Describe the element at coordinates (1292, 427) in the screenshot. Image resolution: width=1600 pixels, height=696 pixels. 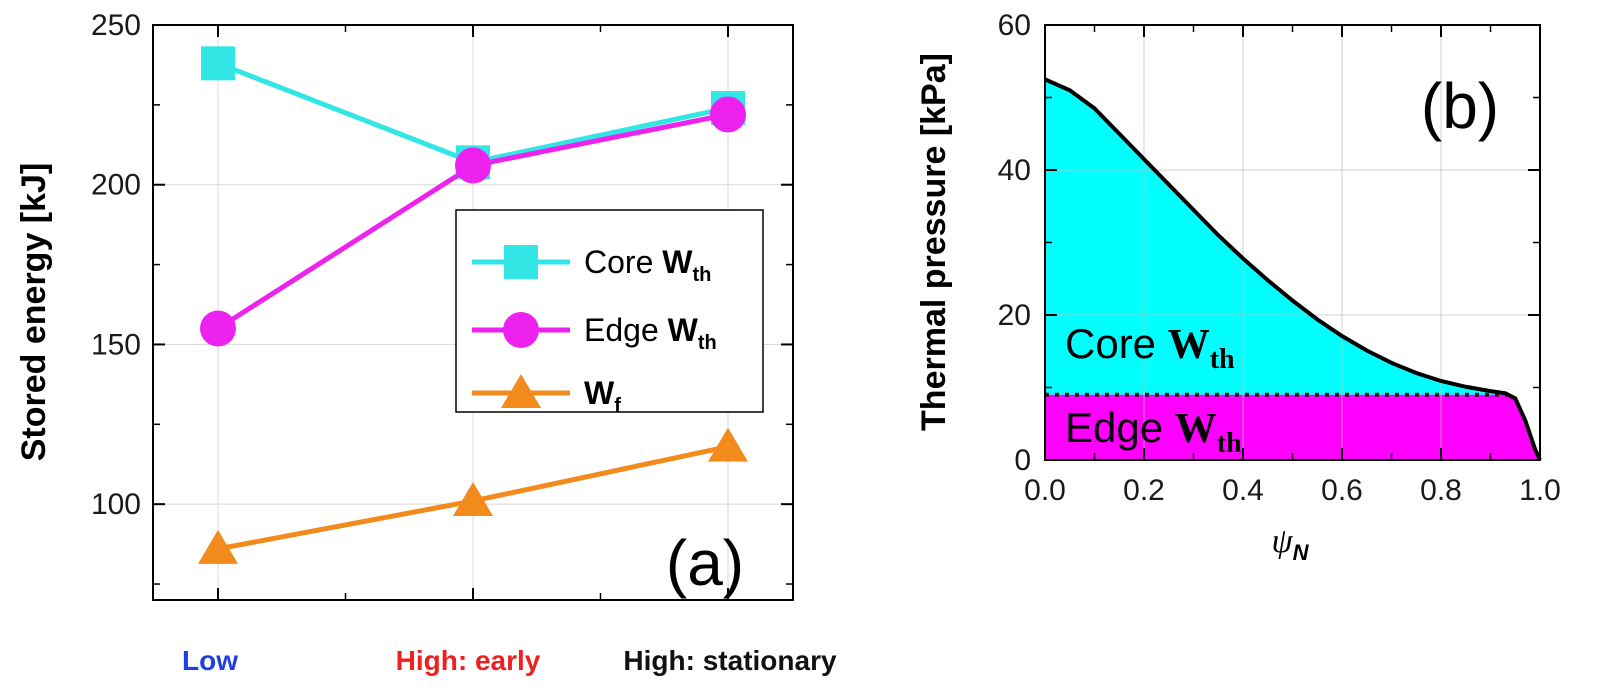
I see `edge-area` at that location.